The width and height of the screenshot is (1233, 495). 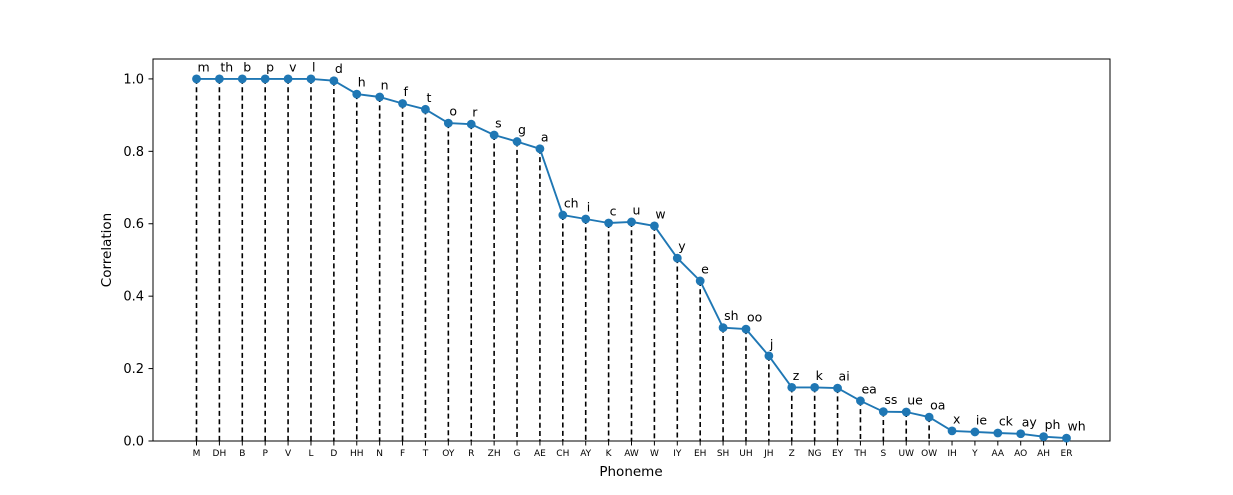 I want to click on point-annotation: p, so click(x=270, y=66).